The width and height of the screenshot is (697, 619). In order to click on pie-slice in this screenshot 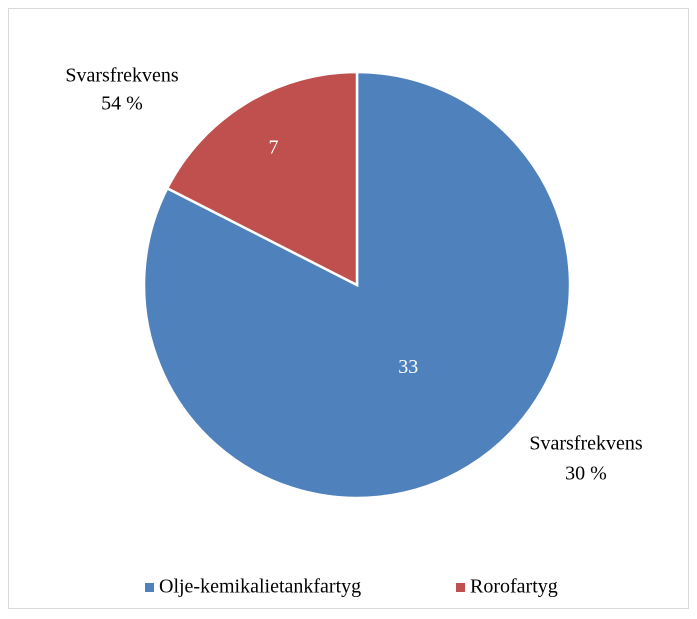, I will do `click(262, 179)`.